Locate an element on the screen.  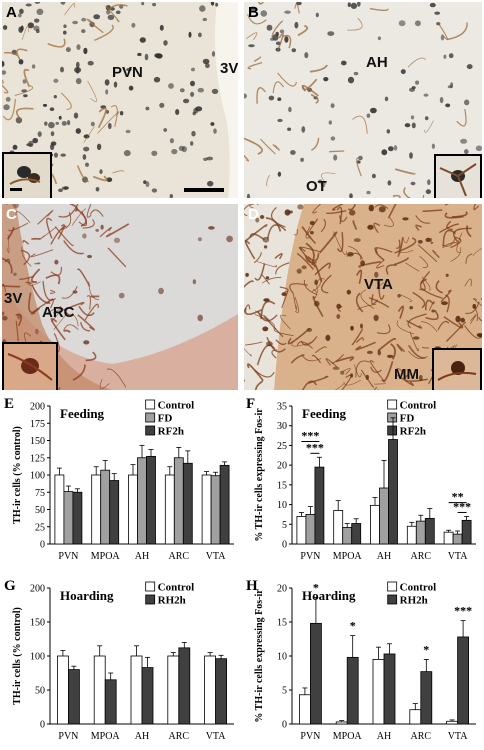
y-tick-label: 200 is located at coordinates (37, 589).